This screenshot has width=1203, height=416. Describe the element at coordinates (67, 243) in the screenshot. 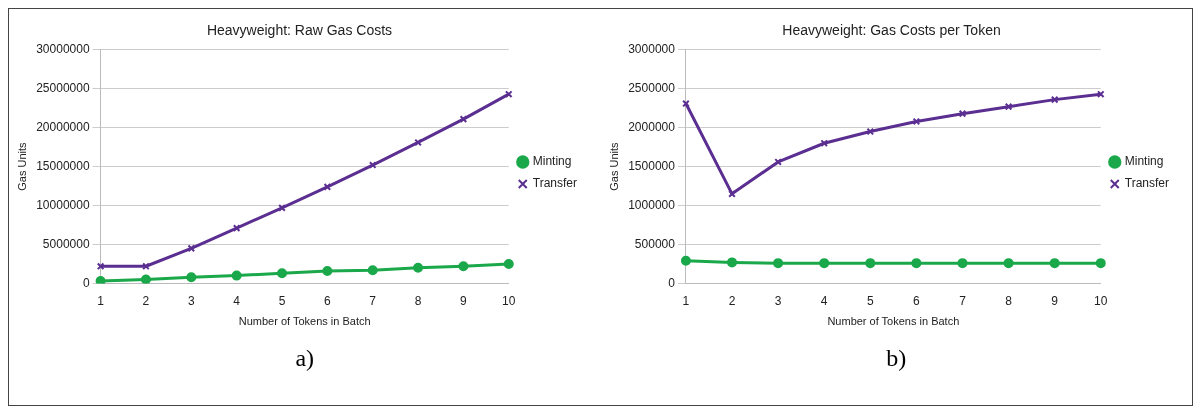

I see `y-tick-label: 5000000` at that location.